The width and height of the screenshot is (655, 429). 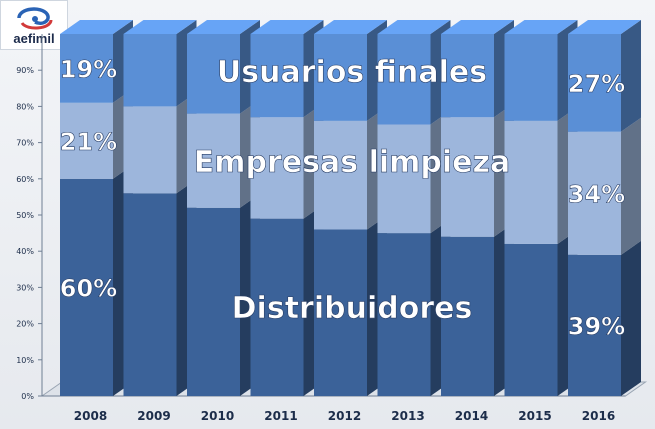 What do you see at coordinates (407, 416) in the screenshot?
I see `x-tick-label: 2013` at bounding box center [407, 416].